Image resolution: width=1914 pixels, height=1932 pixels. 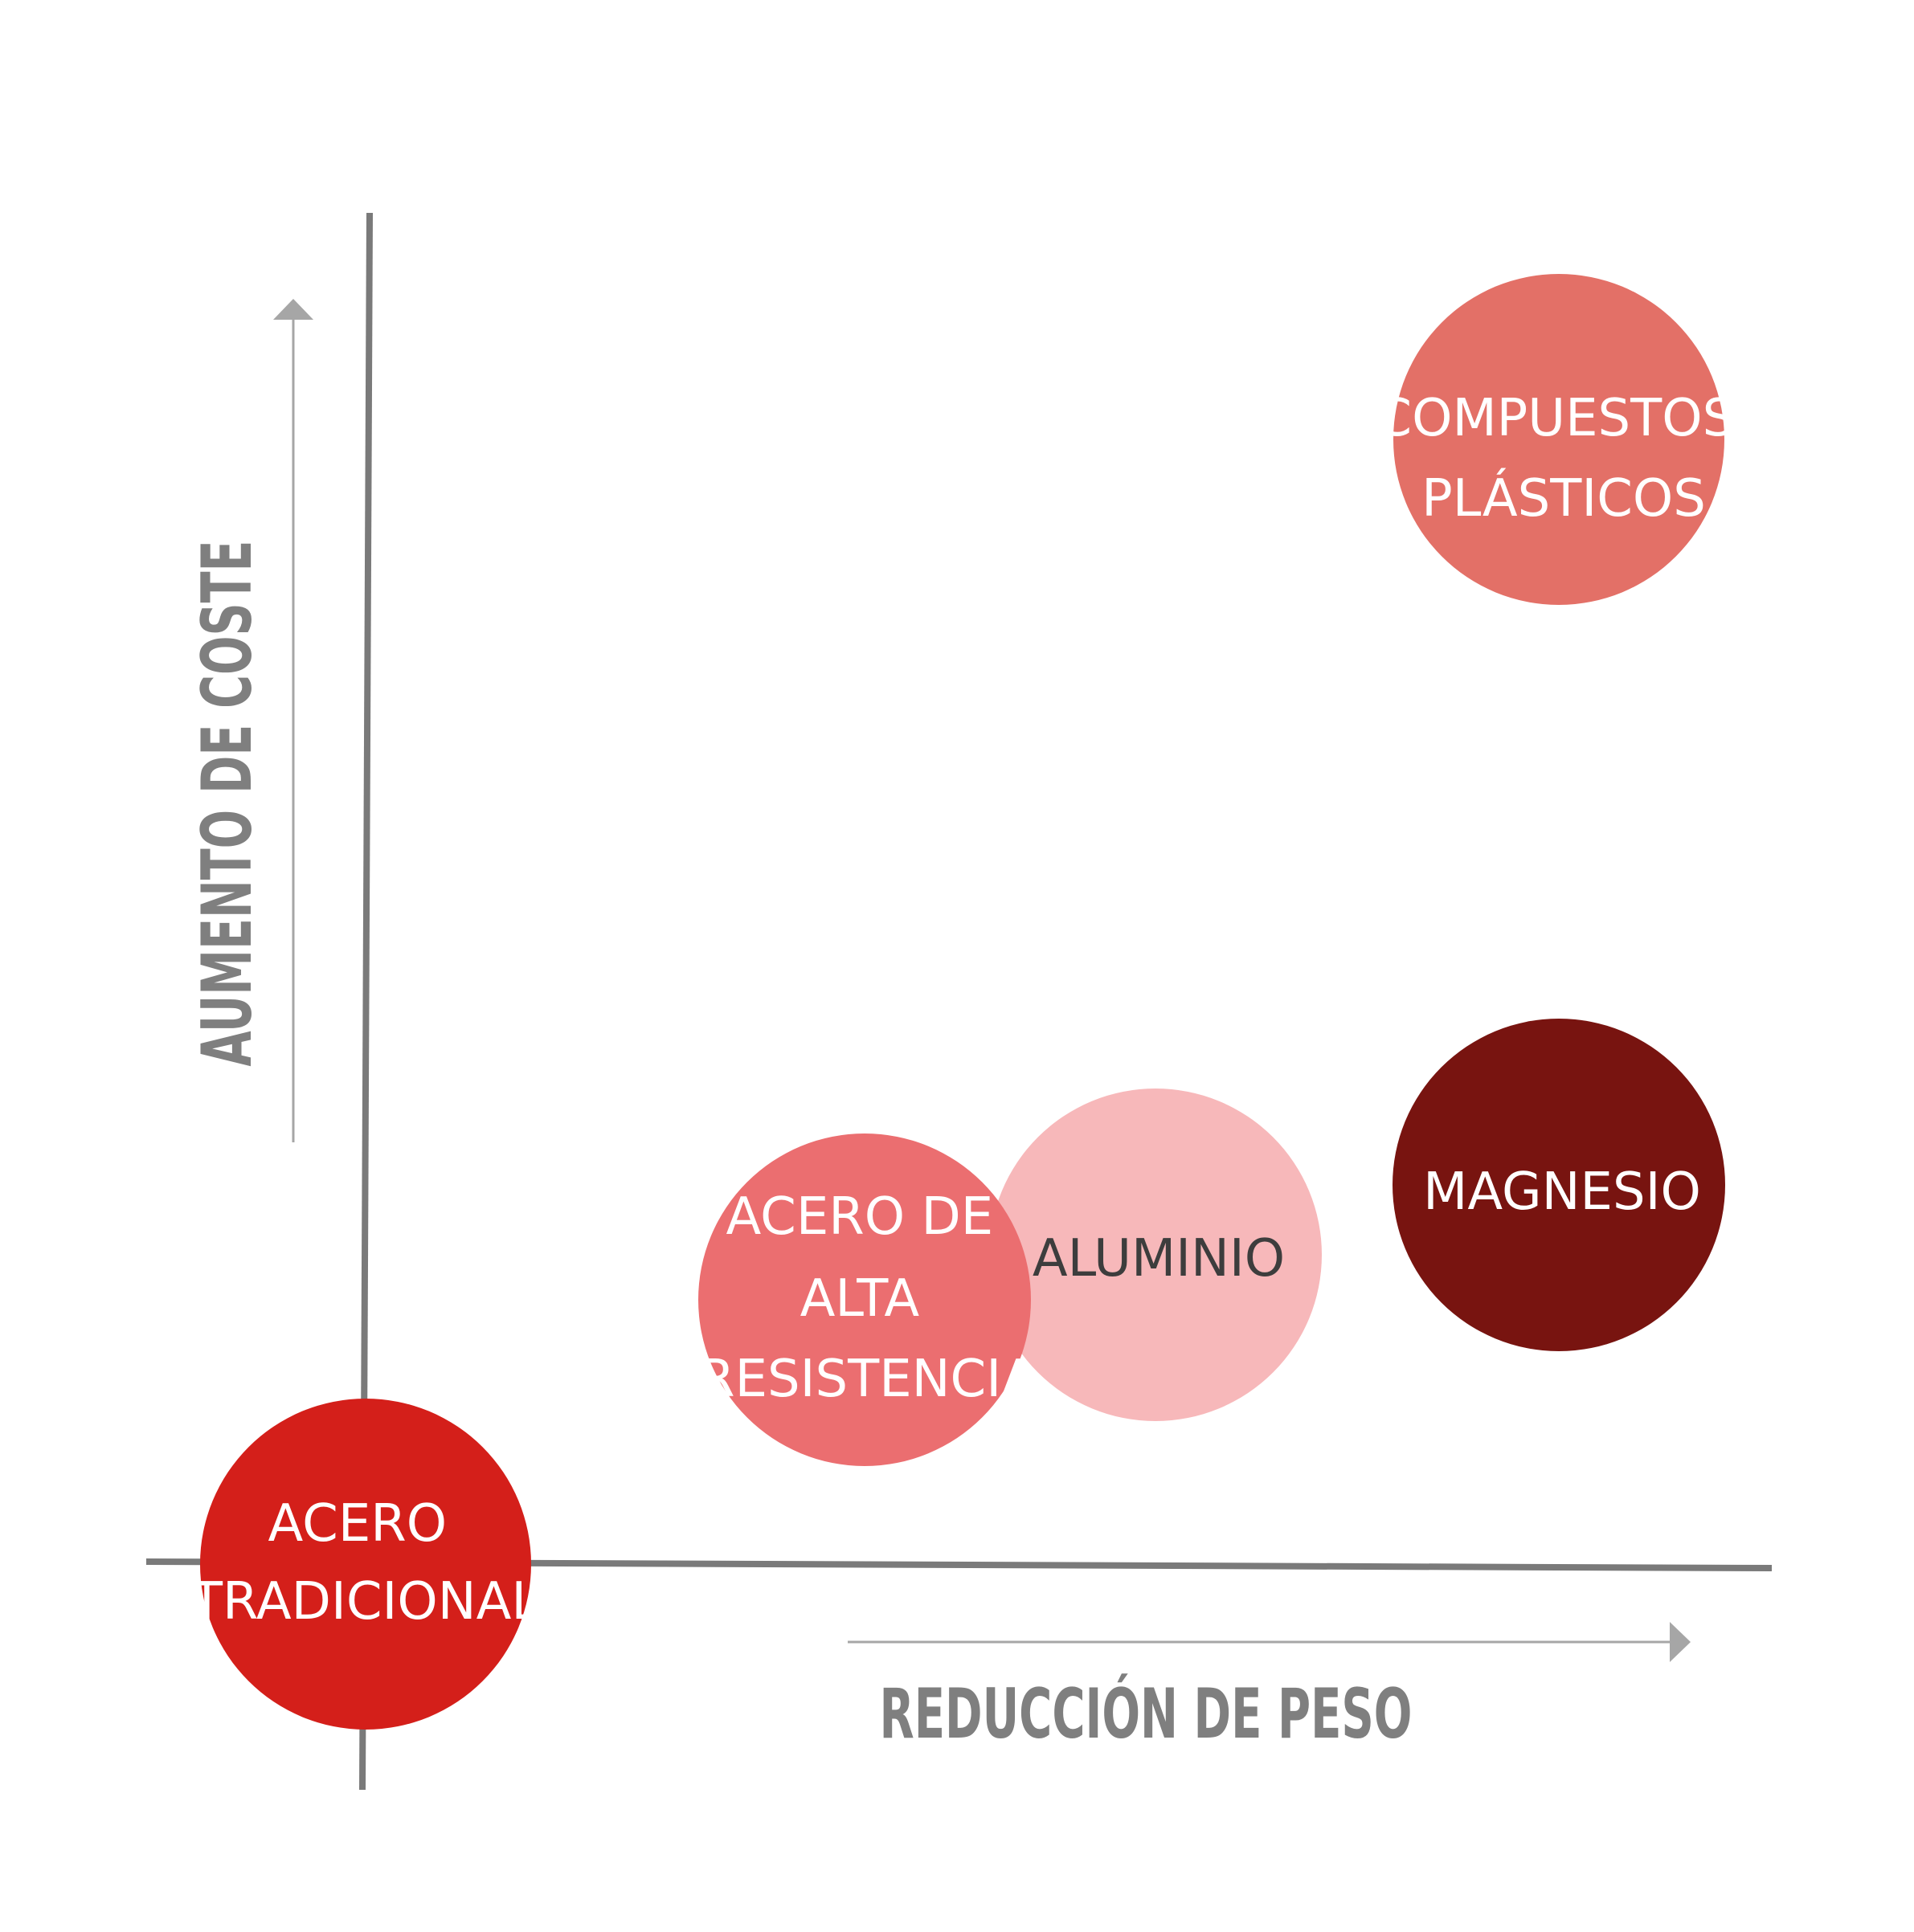 I want to click on bubble-label-line: MAGNESIO, so click(x=1562, y=1192).